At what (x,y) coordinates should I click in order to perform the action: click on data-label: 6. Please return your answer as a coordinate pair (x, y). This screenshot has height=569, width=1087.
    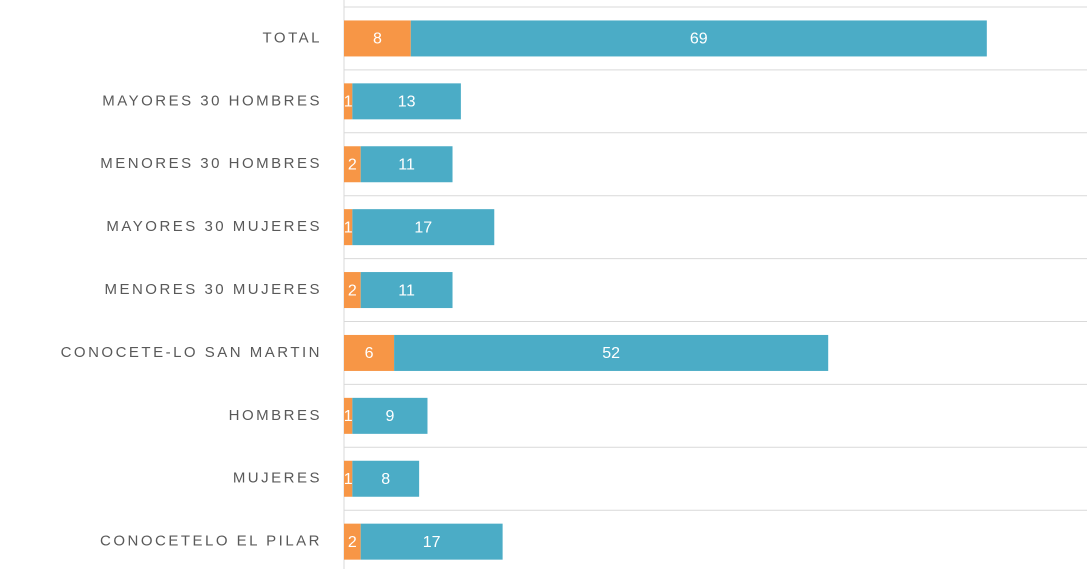
    Looking at the image, I should click on (369, 353).